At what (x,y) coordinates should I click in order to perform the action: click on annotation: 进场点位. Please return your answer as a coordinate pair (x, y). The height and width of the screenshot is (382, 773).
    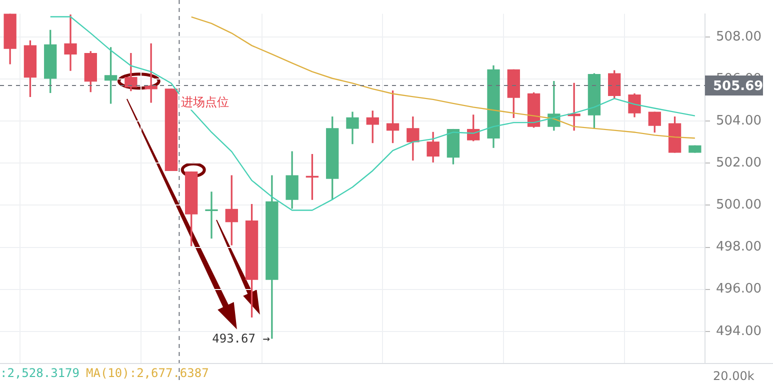
    Looking at the image, I should click on (205, 101).